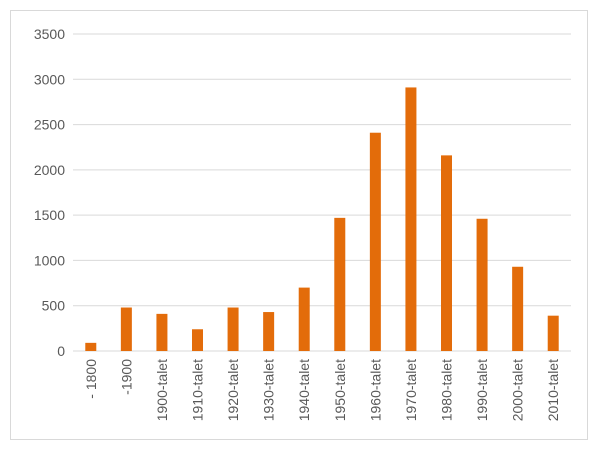  I want to click on x-tick-label: 1950-talet, so click(340, 390).